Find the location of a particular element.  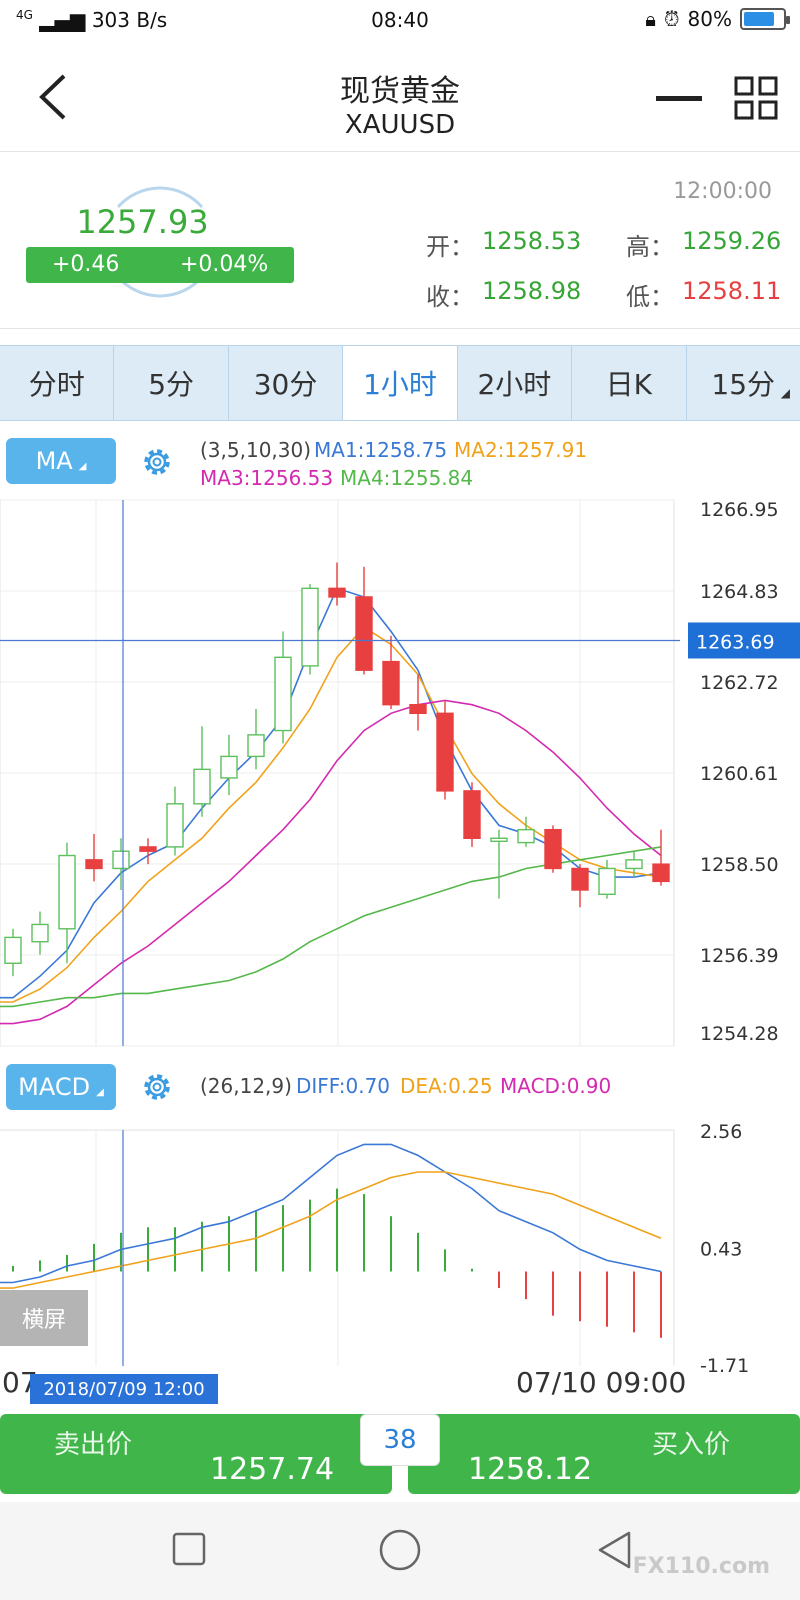

y-tick-label: 1266.95 is located at coordinates (739, 510).